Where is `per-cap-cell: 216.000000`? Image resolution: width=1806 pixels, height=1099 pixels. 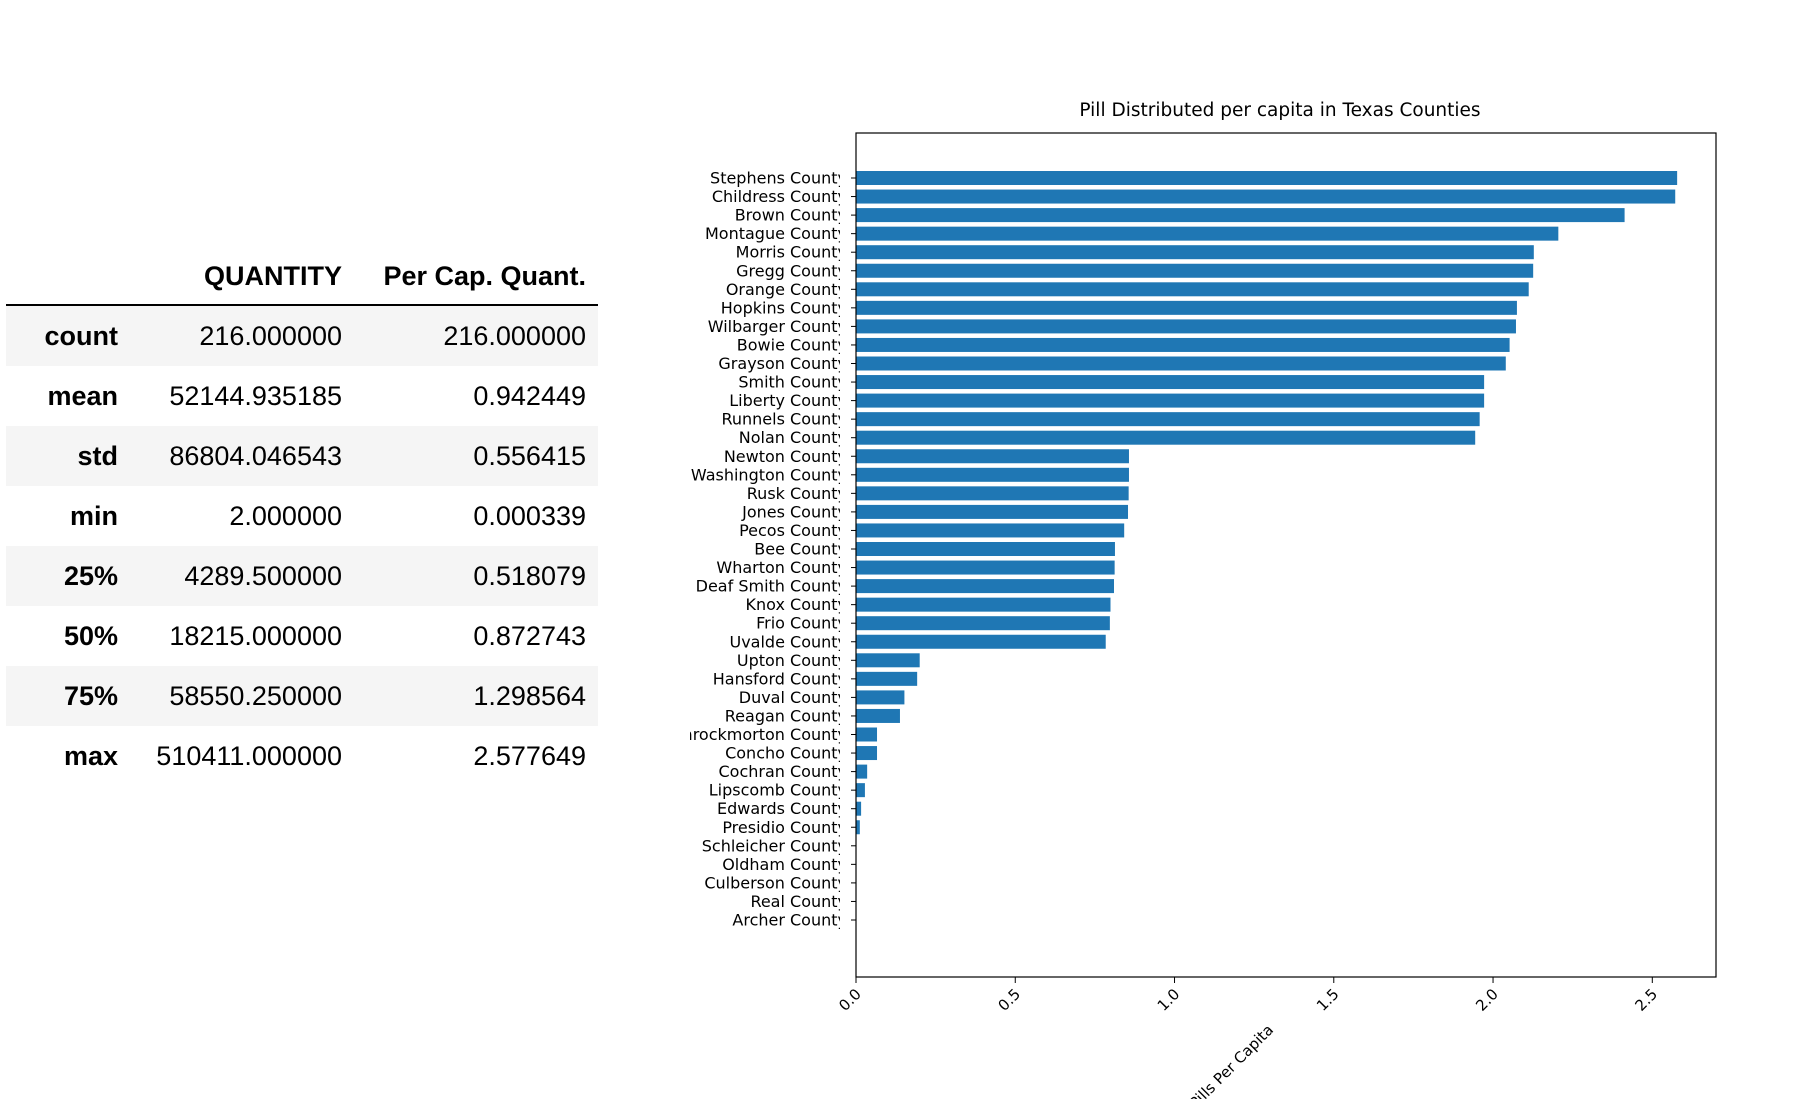
per-cap-cell: 216.000000 is located at coordinates (514, 335).